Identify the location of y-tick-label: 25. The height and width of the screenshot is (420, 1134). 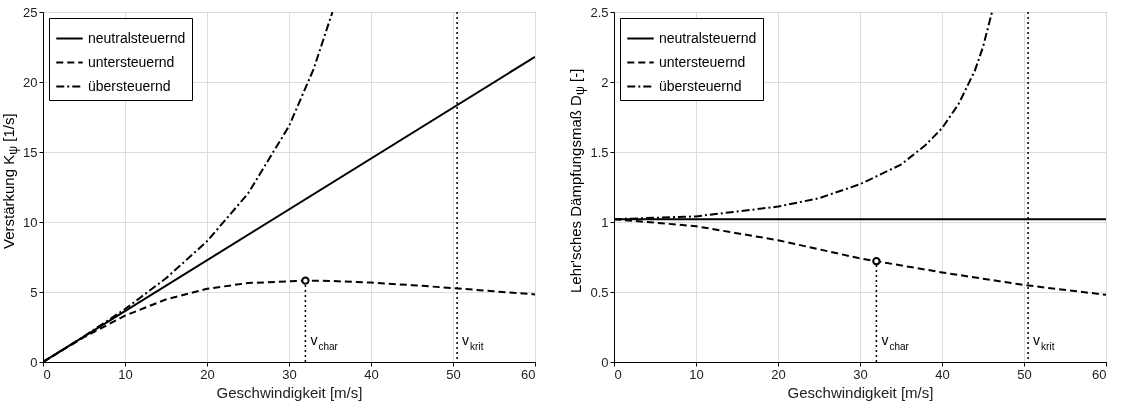
(30, 12).